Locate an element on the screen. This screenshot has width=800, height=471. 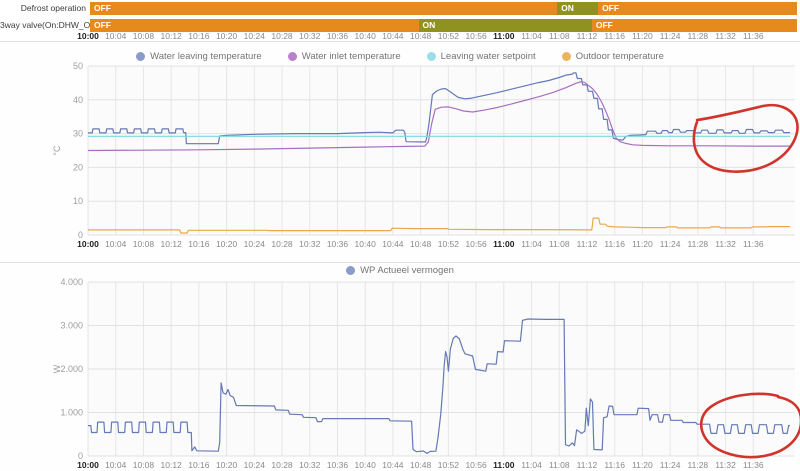
timeline-bar-defrost: OFF ON OFF is located at coordinates (443, 8).